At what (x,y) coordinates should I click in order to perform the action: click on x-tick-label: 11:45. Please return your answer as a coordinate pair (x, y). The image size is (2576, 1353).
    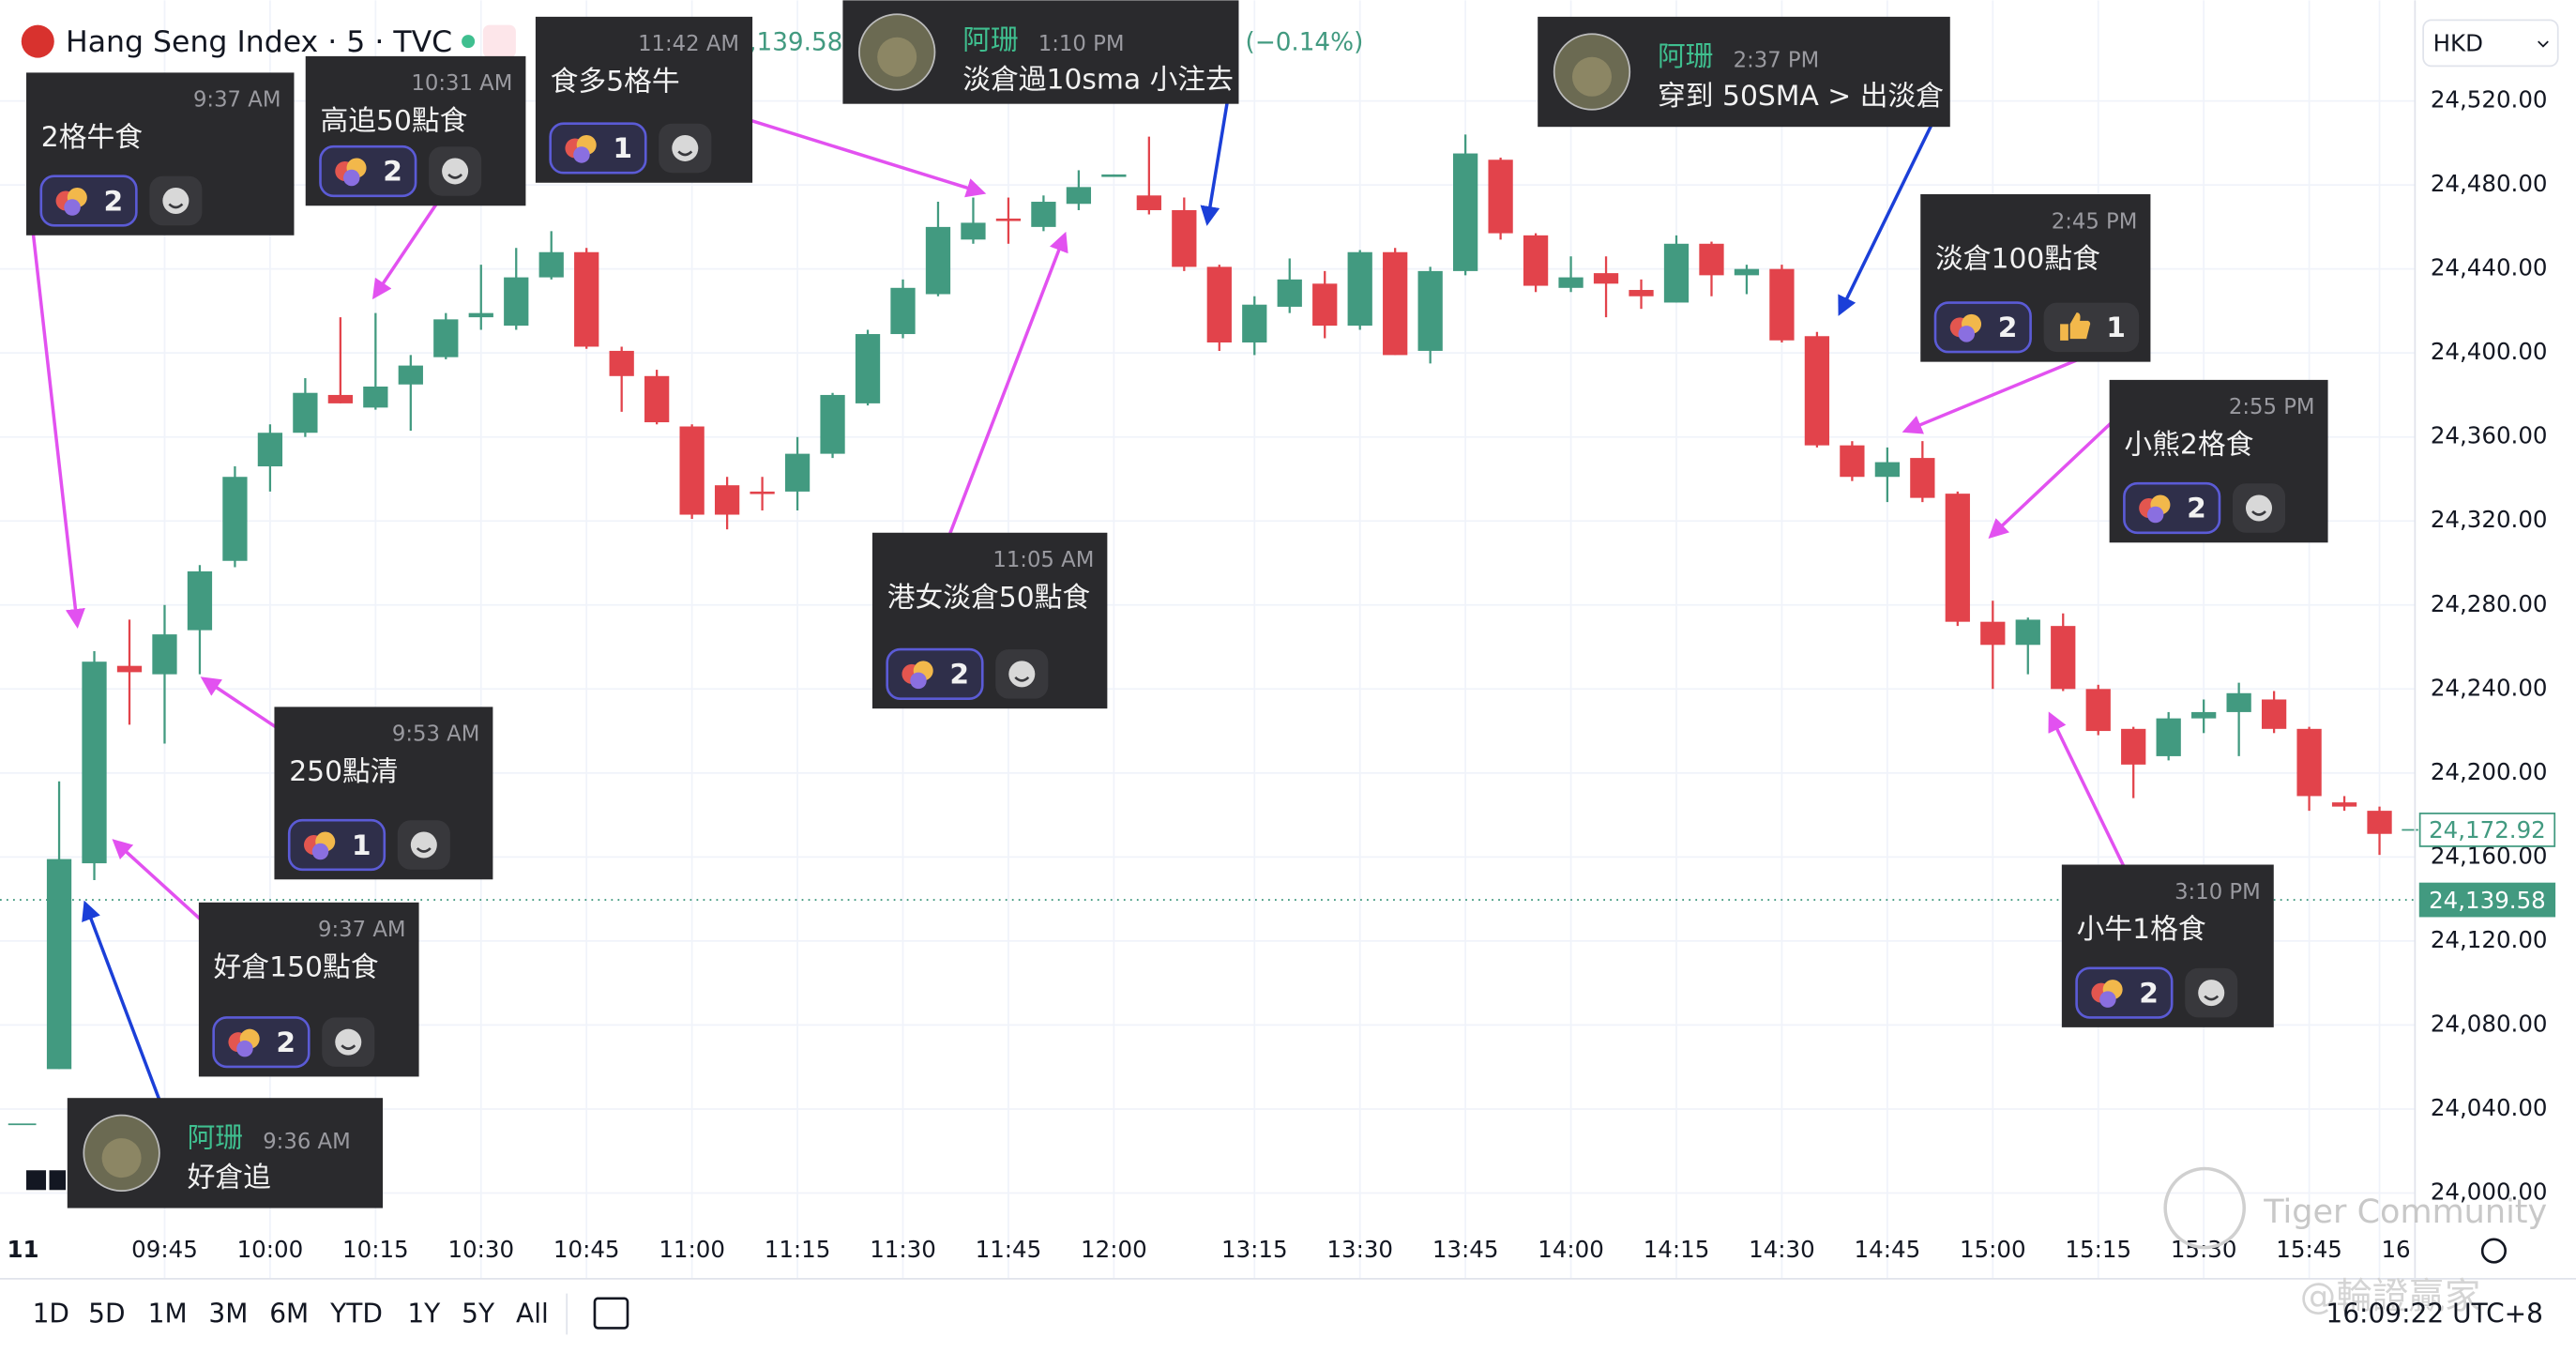
    Looking at the image, I should click on (1009, 1249).